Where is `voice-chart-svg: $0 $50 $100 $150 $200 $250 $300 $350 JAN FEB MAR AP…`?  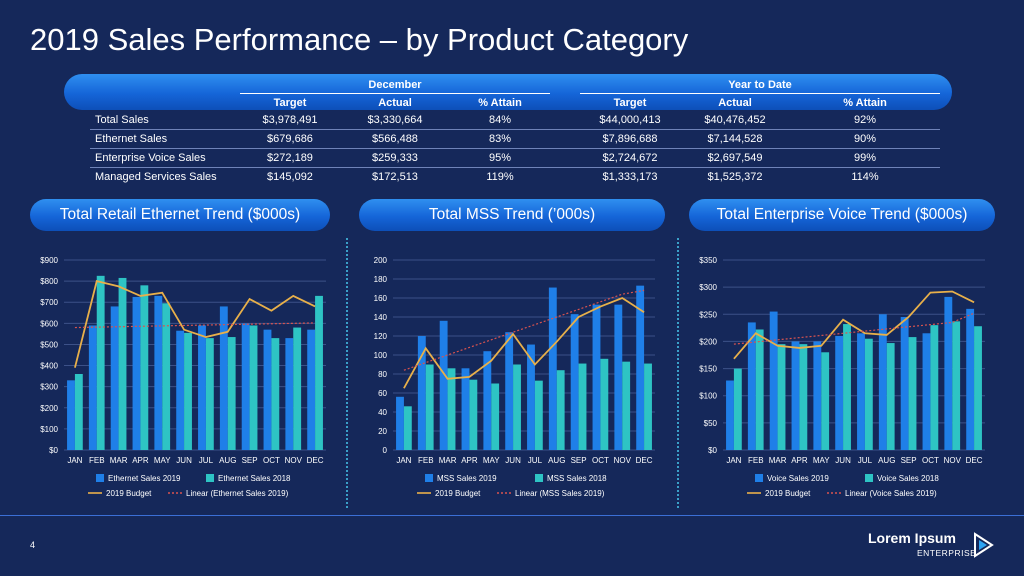 voice-chart-svg: $0 $50 $100 $150 $200 $250 $300 $350 JAN FEB MAR AP… is located at coordinates (842, 377).